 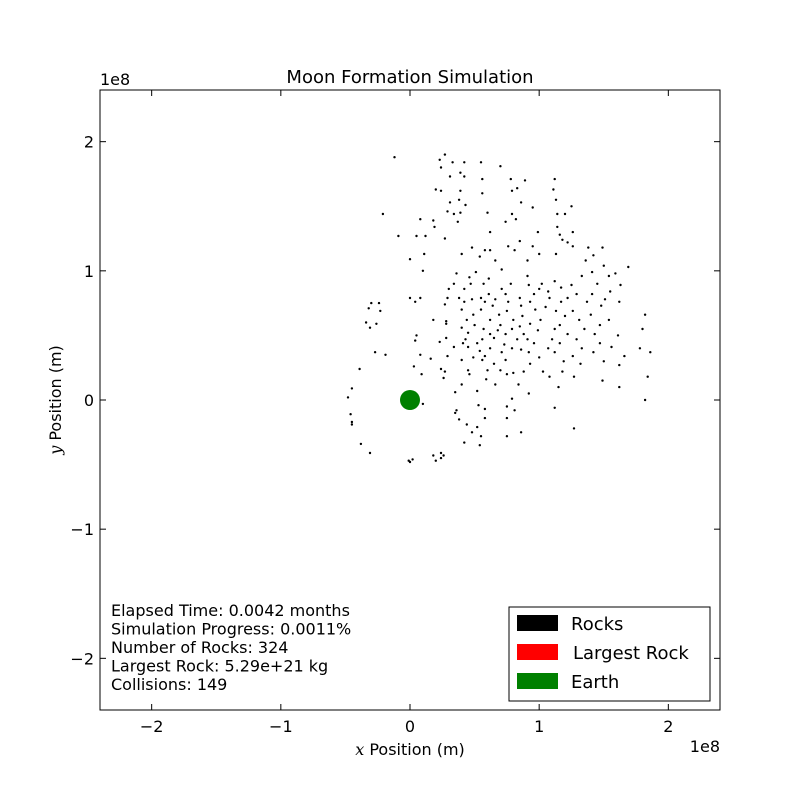 I want to click on x-tick-label: −2, so click(x=152, y=726).